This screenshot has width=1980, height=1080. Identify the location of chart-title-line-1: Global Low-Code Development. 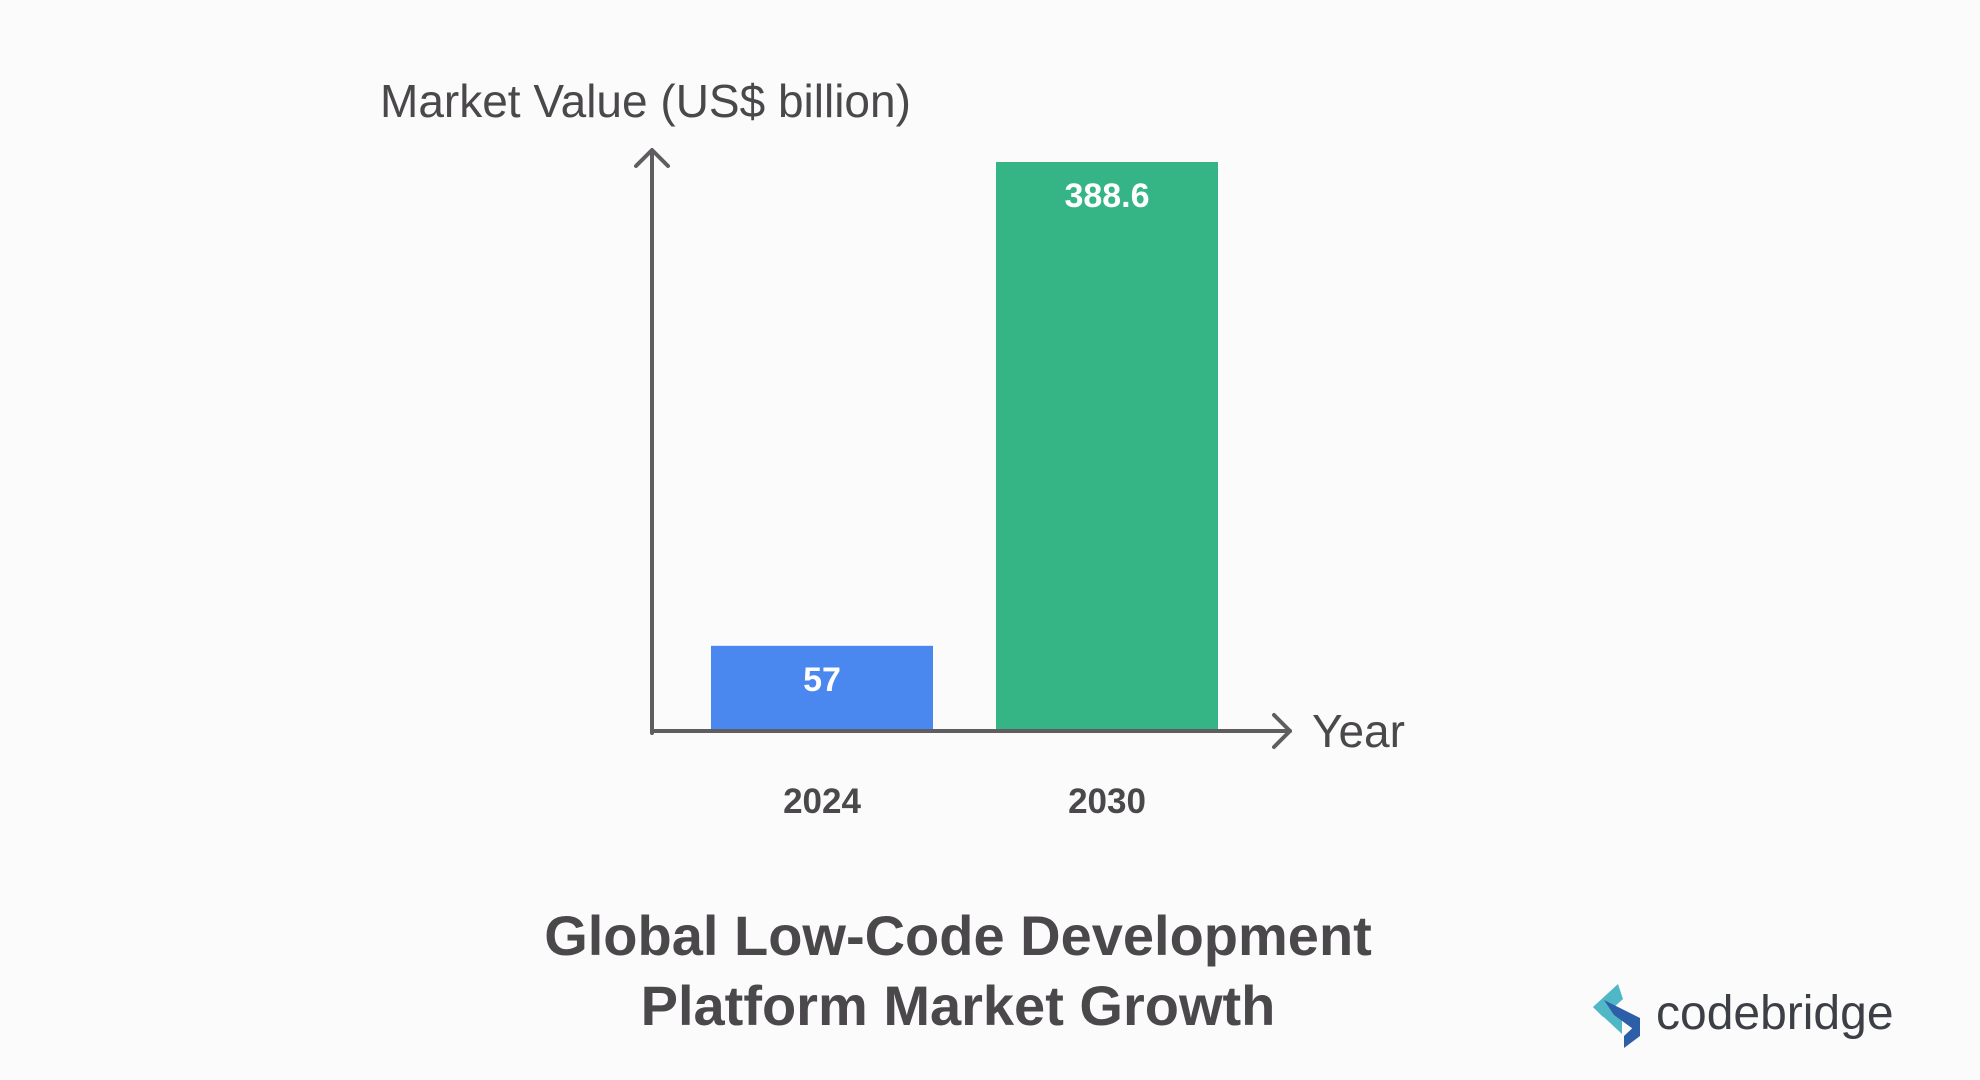
(958, 935).